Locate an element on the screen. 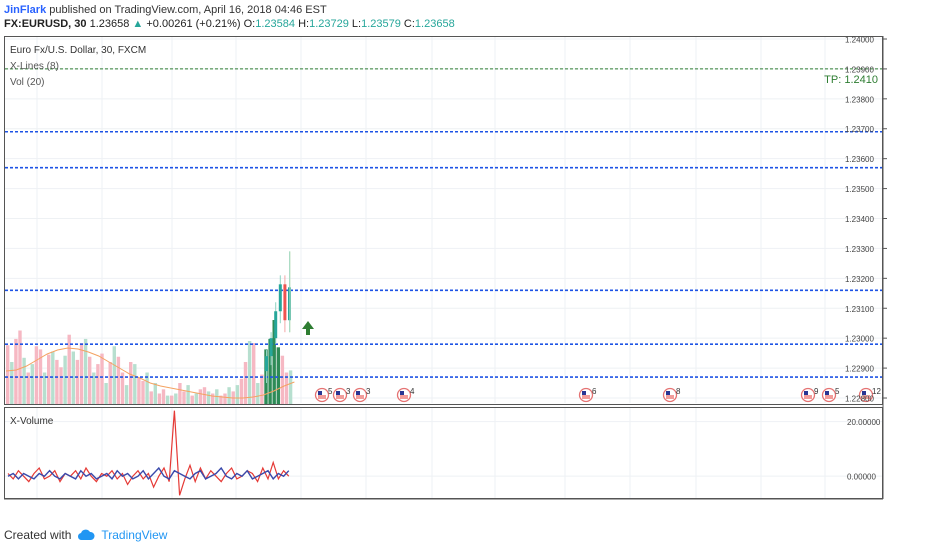 The height and width of the screenshot is (550, 932). legend-symbol: Euro Fx/U.S. Dollar, 30, FXCM is located at coordinates (78, 50).